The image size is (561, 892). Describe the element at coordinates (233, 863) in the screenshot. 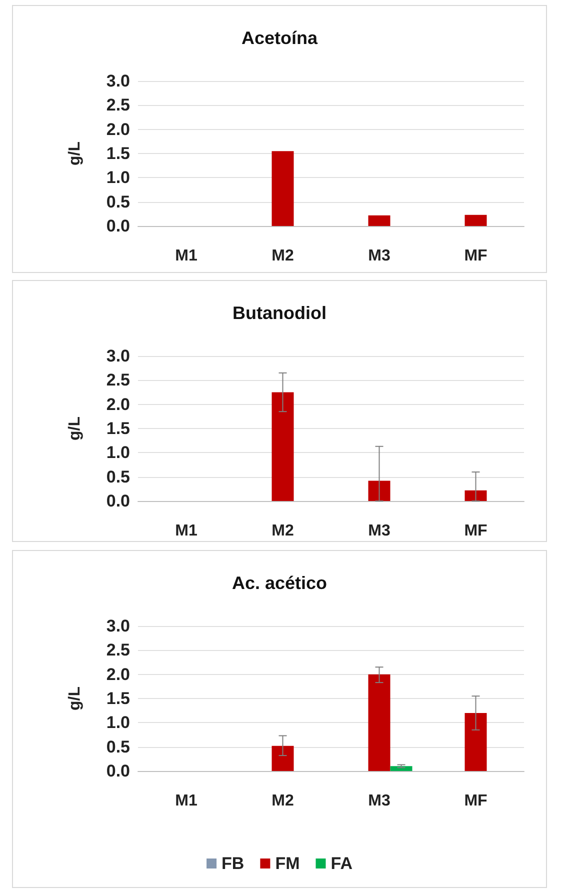

I see `legend-label: FB` at that location.